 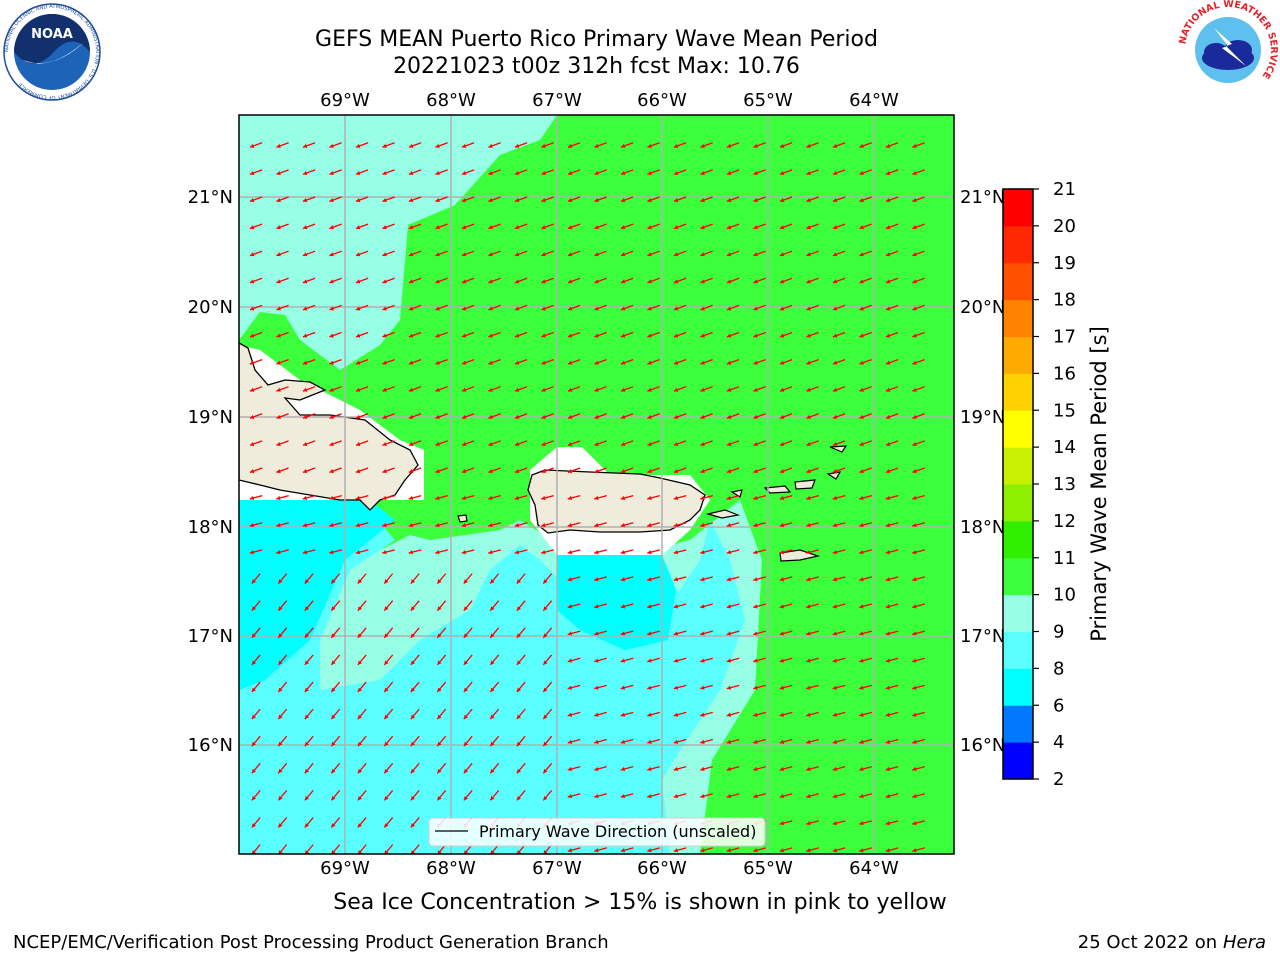 I want to click on vieques-island, so click(x=723, y=514).